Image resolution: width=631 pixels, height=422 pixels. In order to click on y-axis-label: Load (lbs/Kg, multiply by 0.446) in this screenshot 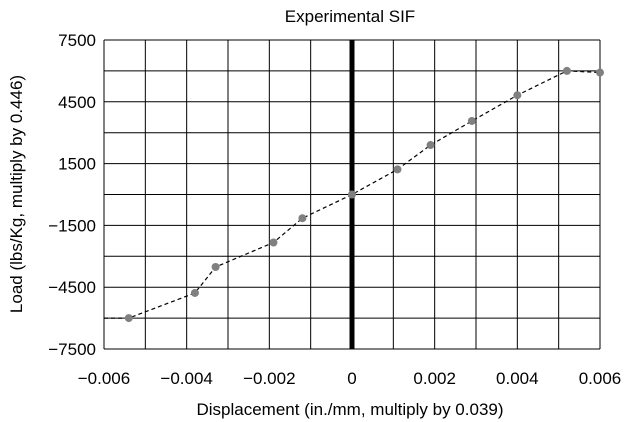, I will do `click(16, 194)`.